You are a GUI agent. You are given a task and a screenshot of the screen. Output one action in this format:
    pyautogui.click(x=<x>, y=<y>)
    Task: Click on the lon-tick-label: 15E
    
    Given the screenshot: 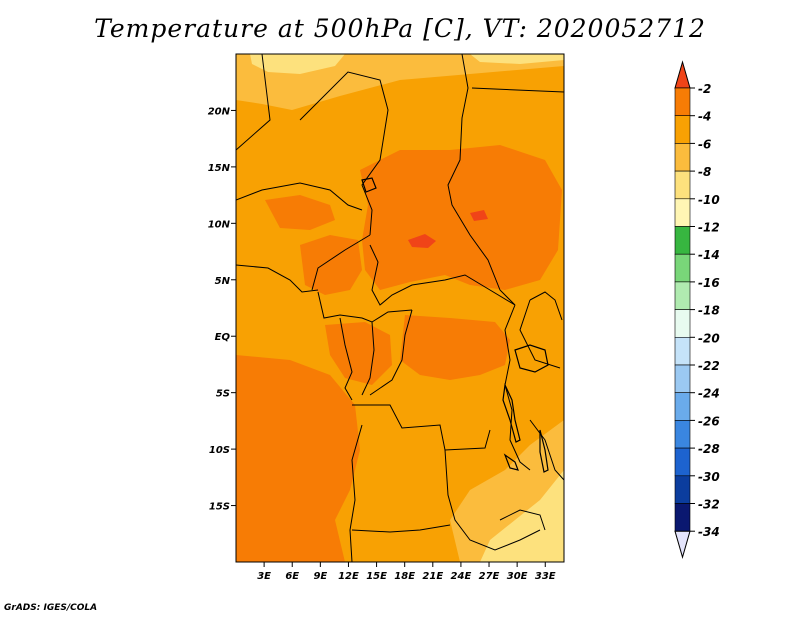 What is the action you would take?
    pyautogui.click(x=376, y=576)
    